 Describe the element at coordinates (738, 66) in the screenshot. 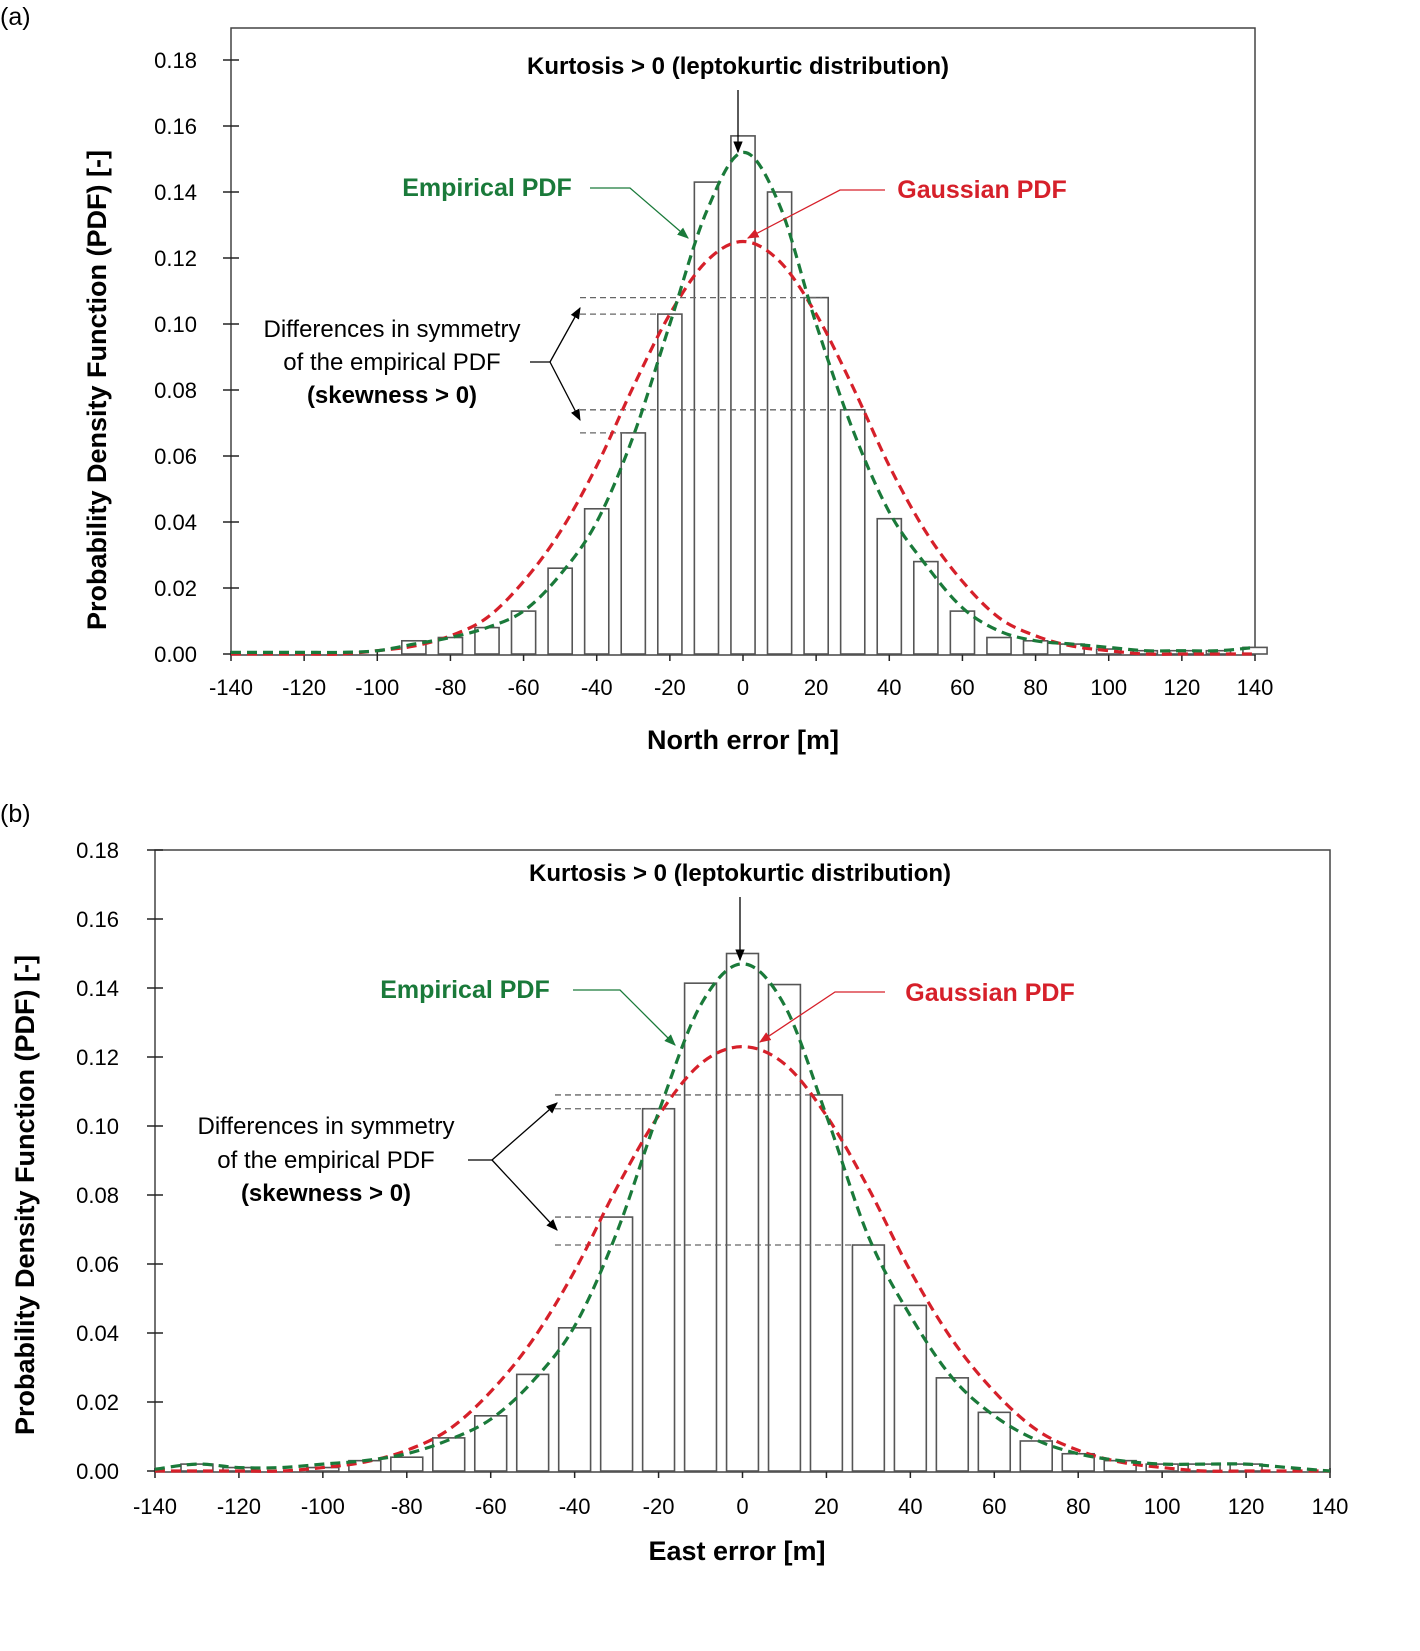

I see `kurtosis-annotation: Kurtosis > 0 (leptokurtic distribution)` at that location.